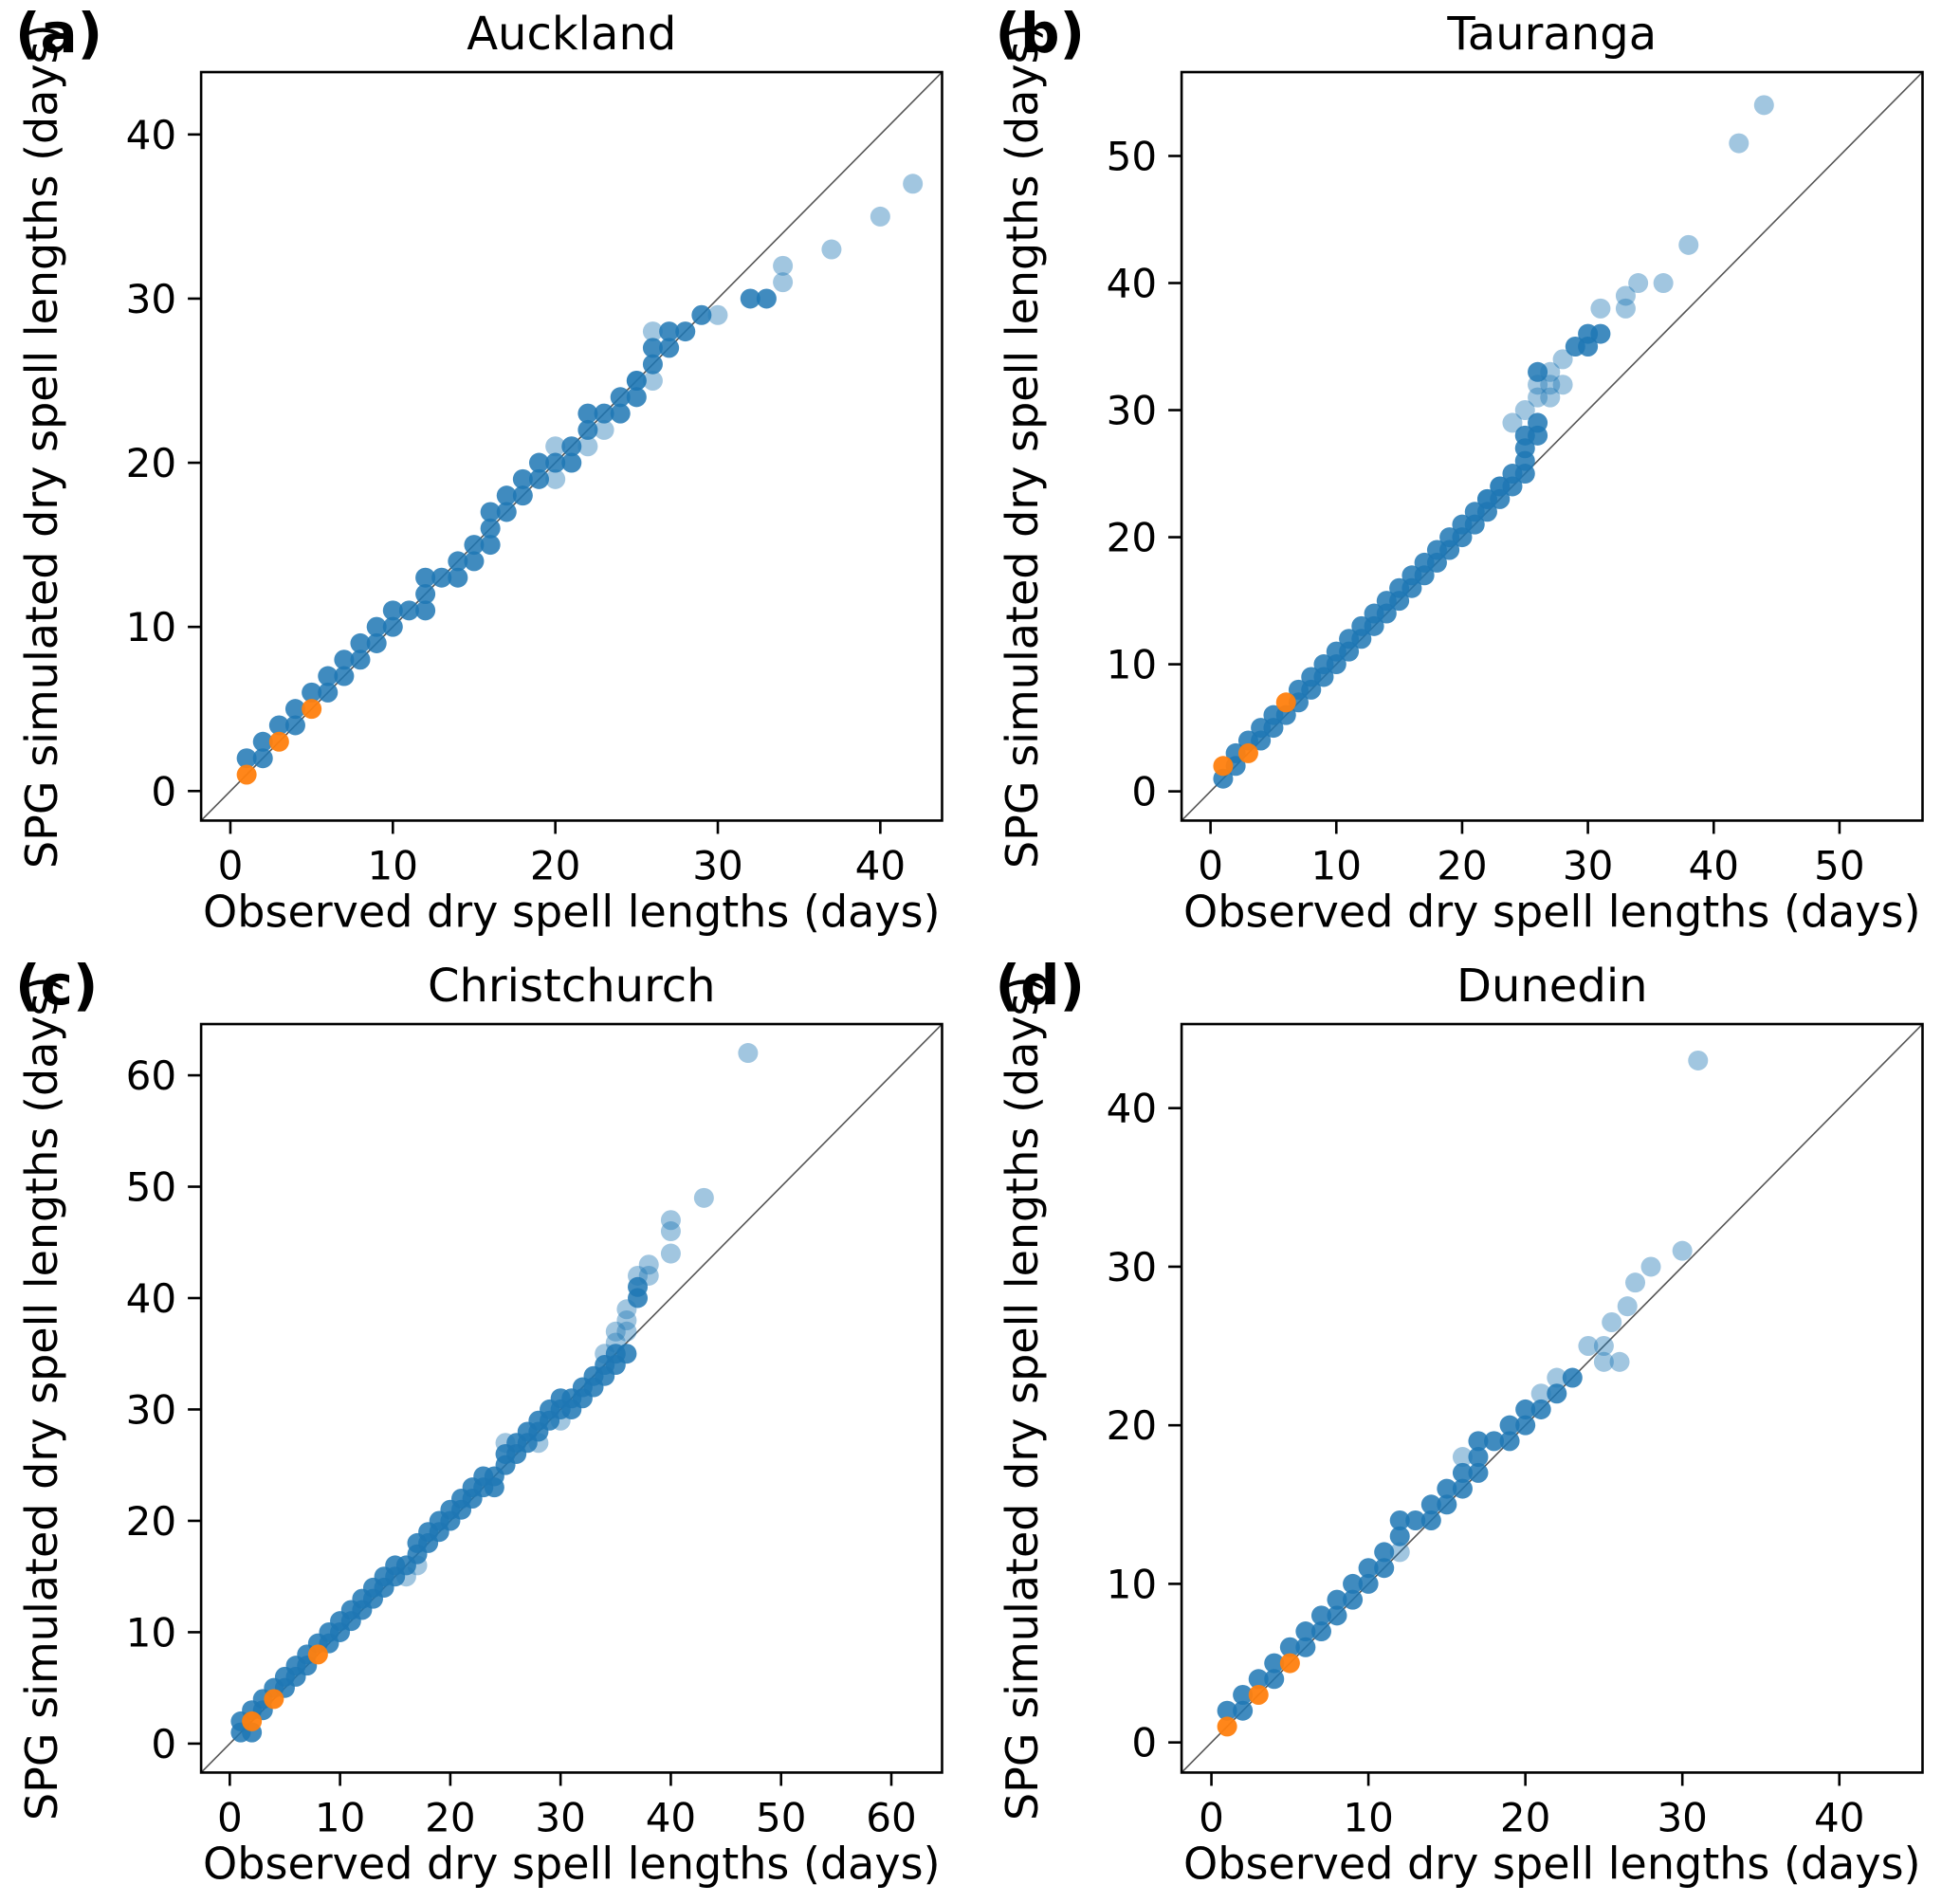  Describe the element at coordinates (1131, 665) in the screenshot. I see `y-tick-label: 10` at that location.